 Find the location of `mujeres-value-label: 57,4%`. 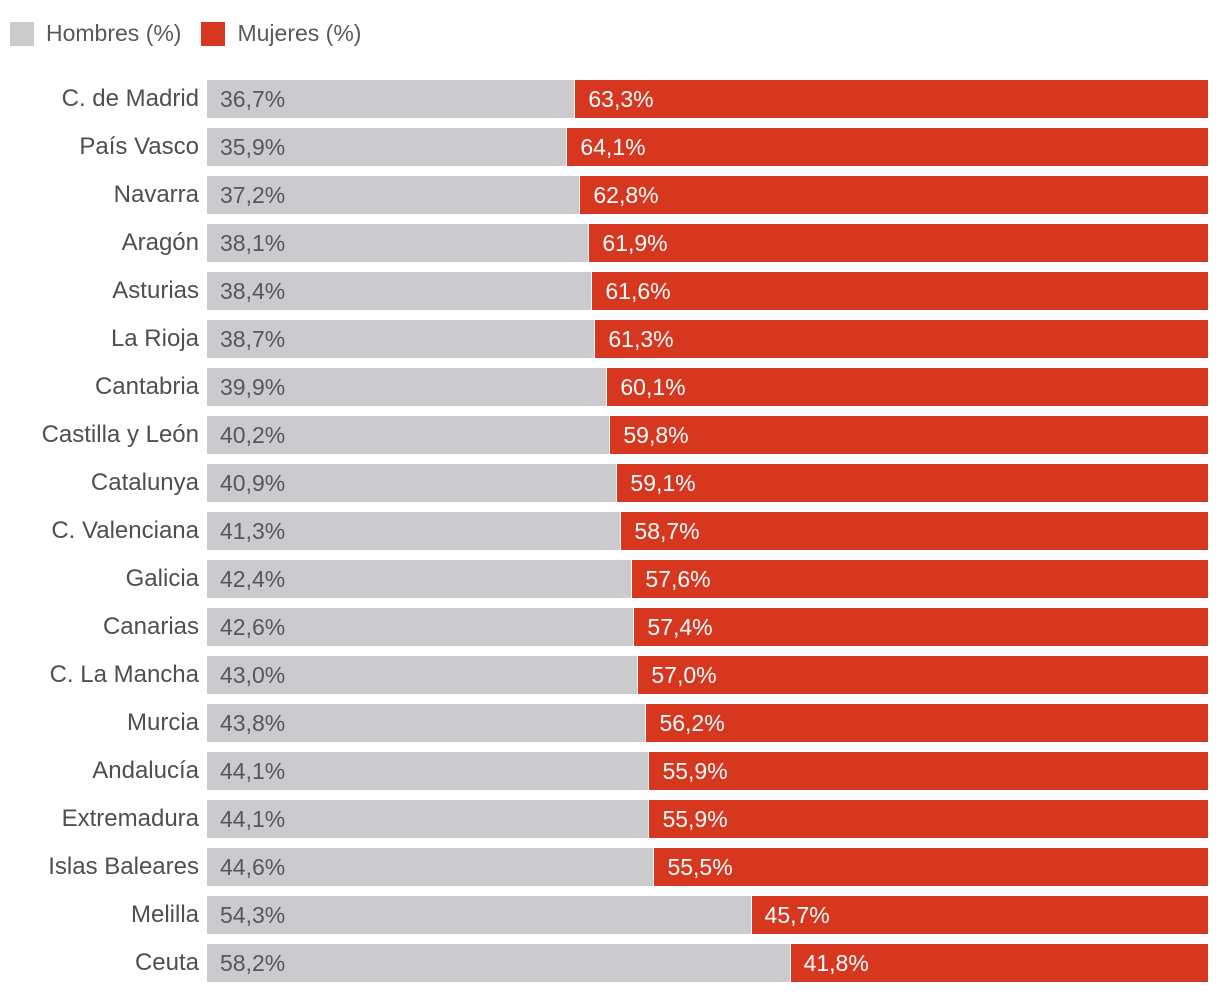

mujeres-value-label: 57,4% is located at coordinates (680, 626).